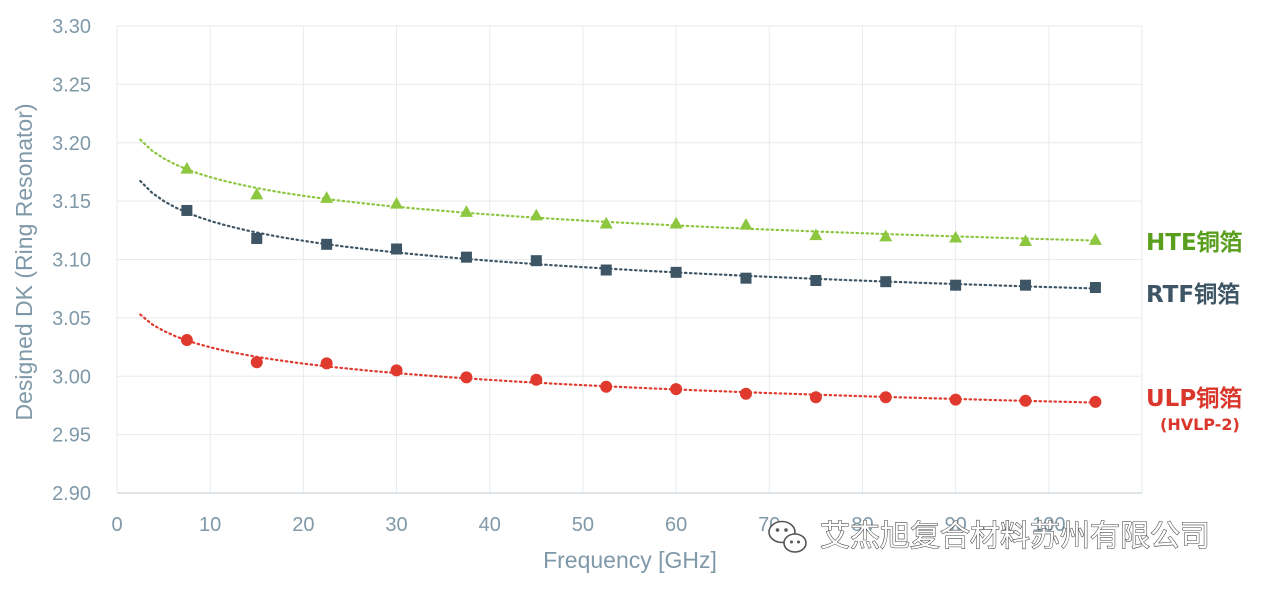 Image resolution: width=1280 pixels, height=591 pixels. What do you see at coordinates (210, 525) in the screenshot?
I see `x-tick-label: 10` at bounding box center [210, 525].